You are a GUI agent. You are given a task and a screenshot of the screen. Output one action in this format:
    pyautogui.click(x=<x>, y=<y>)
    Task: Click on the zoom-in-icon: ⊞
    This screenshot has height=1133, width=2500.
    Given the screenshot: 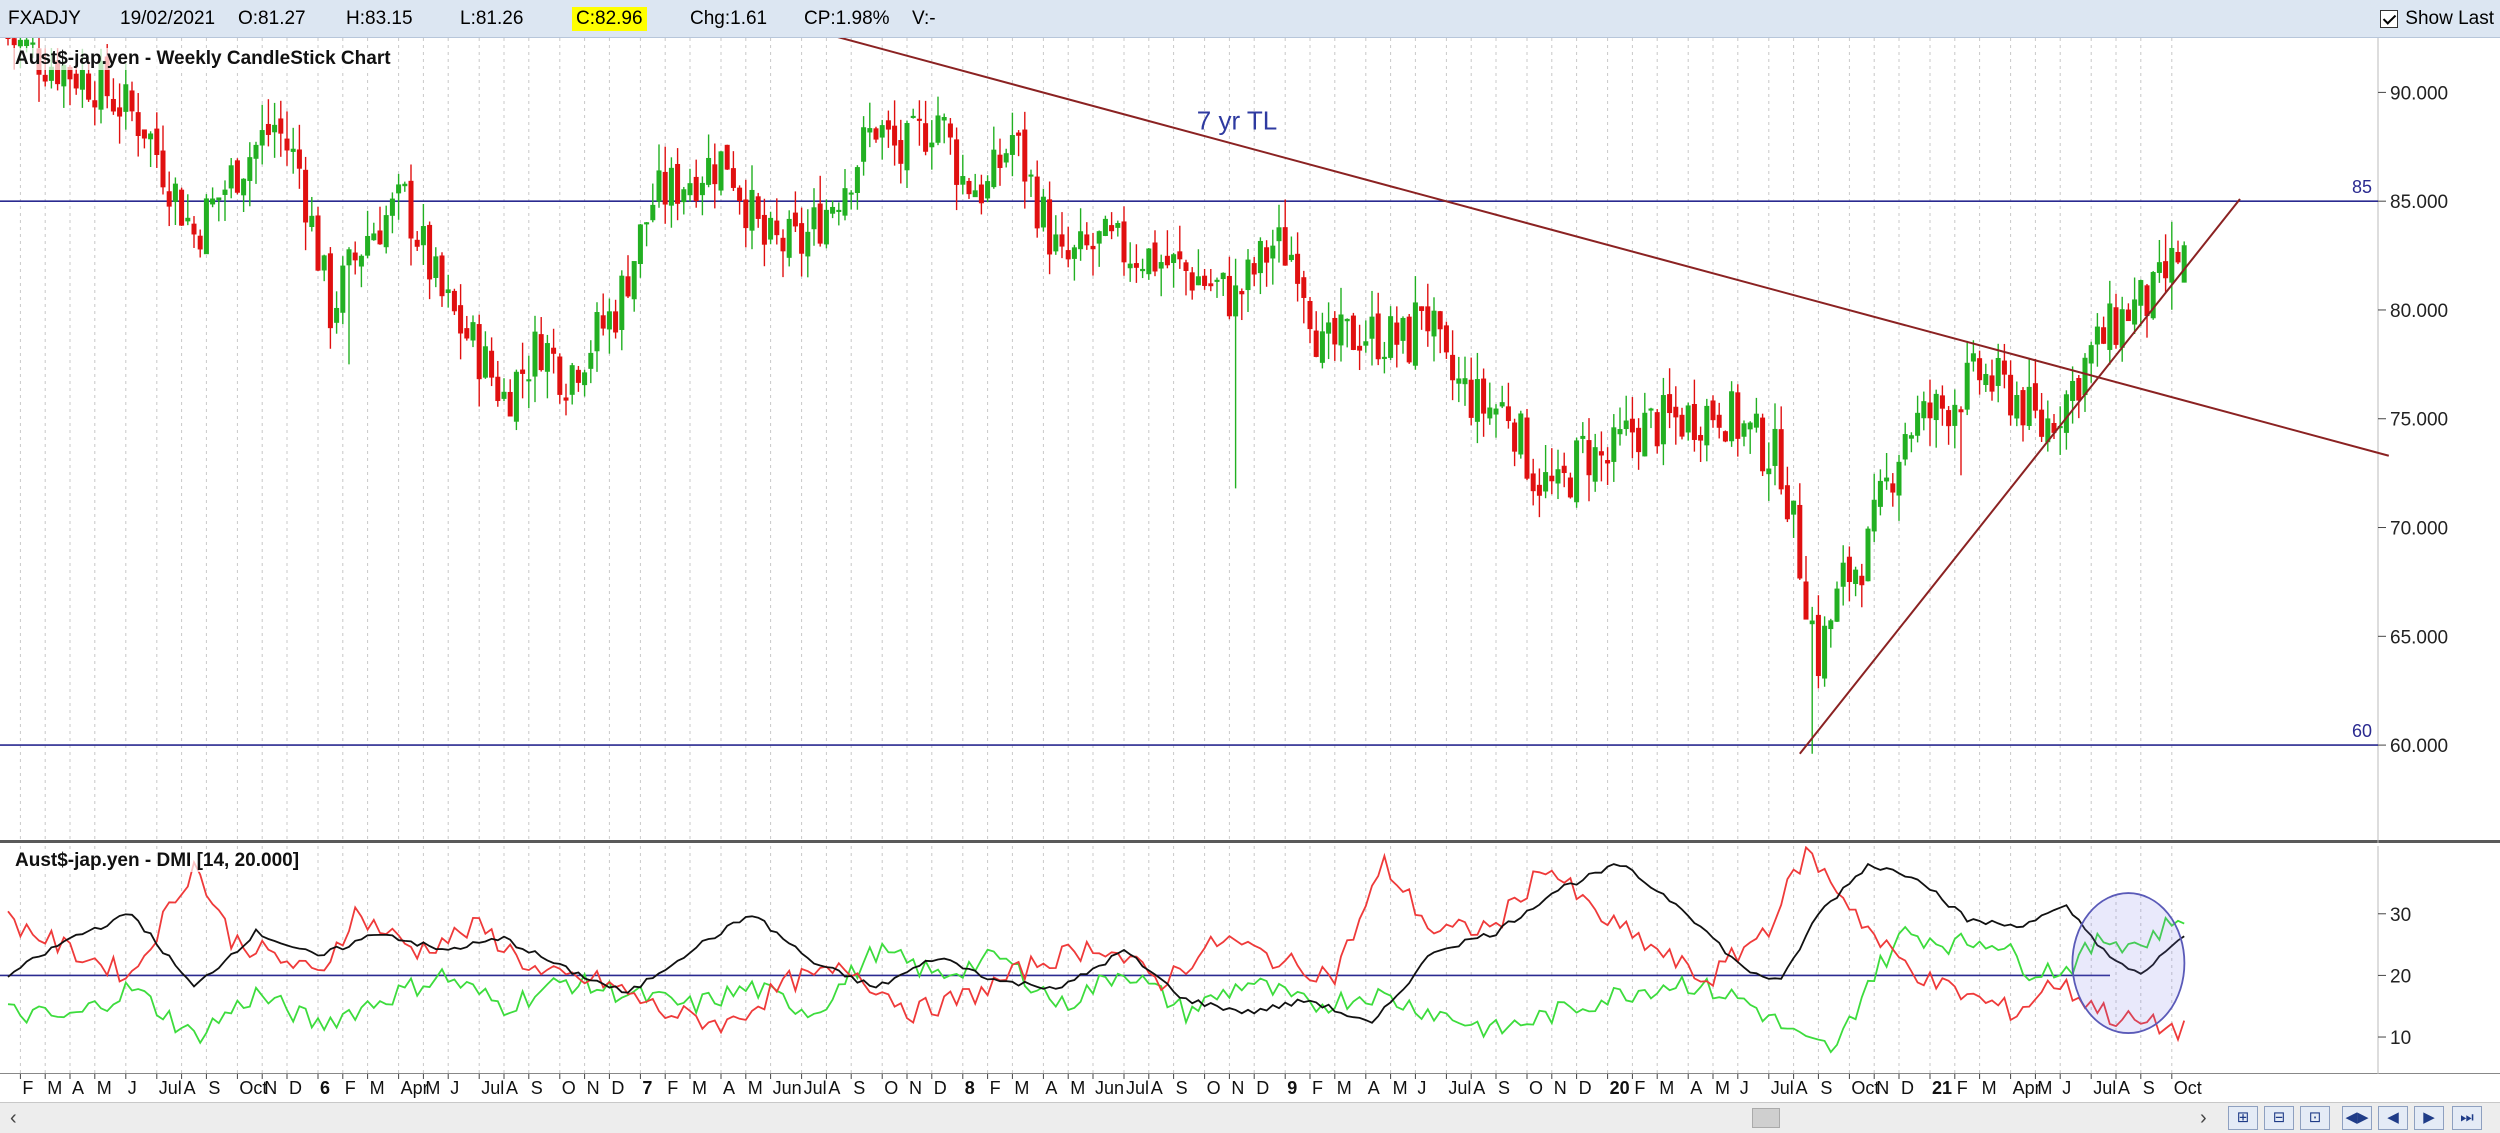 What is the action you would take?
    pyautogui.click(x=2243, y=1118)
    